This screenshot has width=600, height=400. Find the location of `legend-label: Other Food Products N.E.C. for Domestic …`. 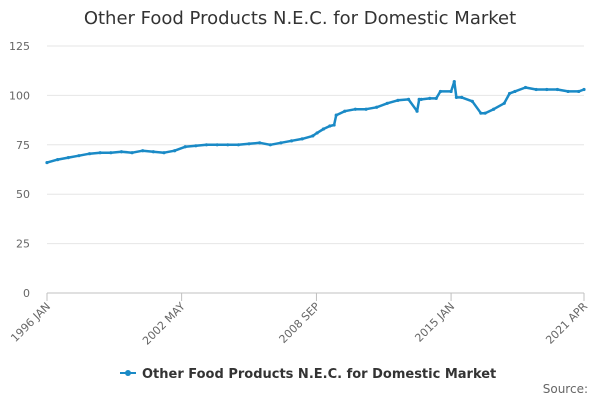

legend-label: Other Food Products N.E.C. for Domestic … is located at coordinates (319, 374).